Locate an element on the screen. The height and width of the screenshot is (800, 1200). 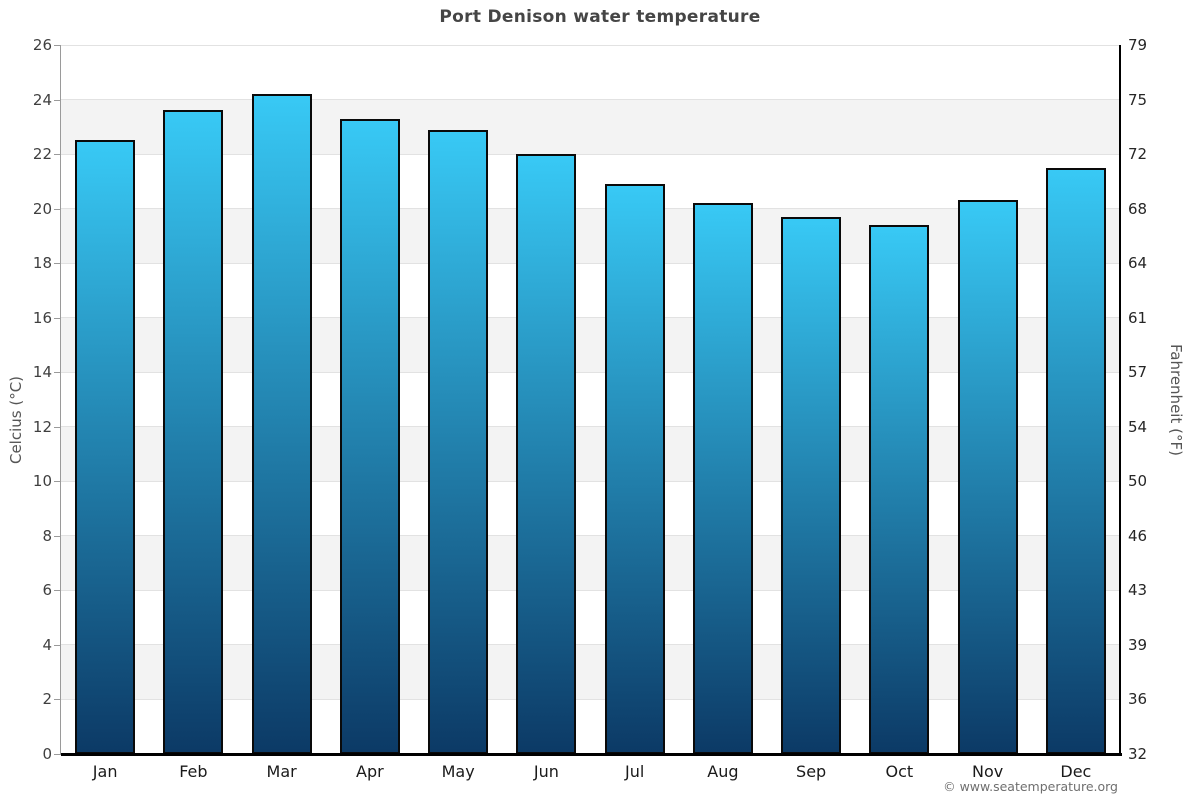
y-tick-label-celsius: 24 is located at coordinates (42, 99).